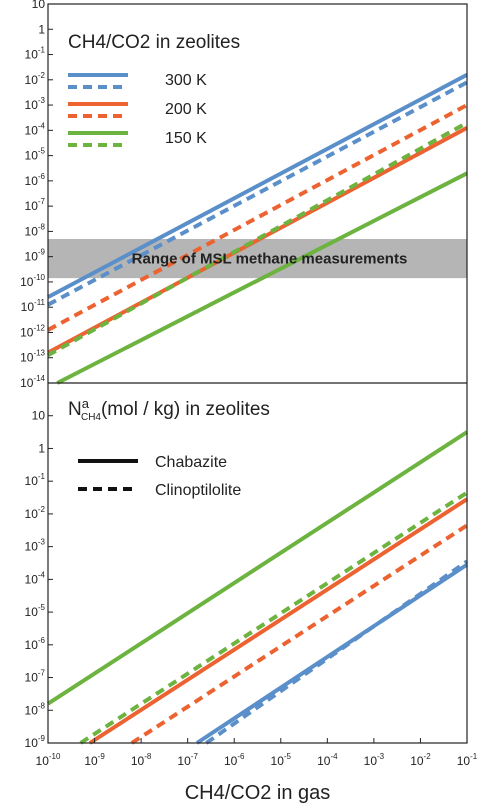 Image resolution: width=490 pixels, height=809 pixels. Describe the element at coordinates (33, 306) in the screenshot. I see `top-y-tick-label-12: 10⁻¹¹` at that location.